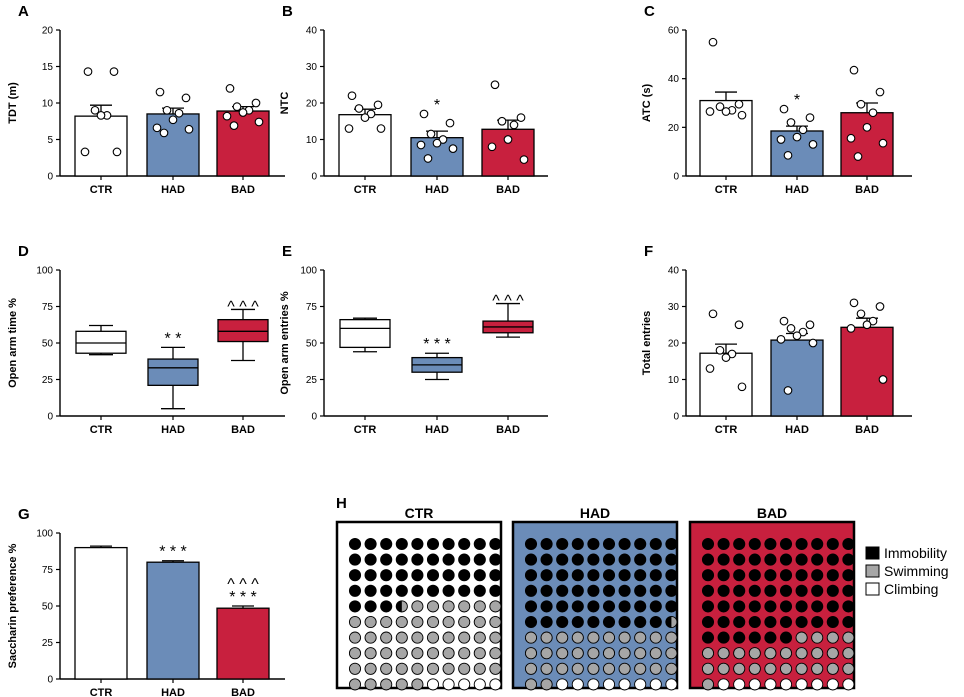  Describe the element at coordinates (797, 430) in the screenshot. I see `F-category-label-had: HAD` at that location.